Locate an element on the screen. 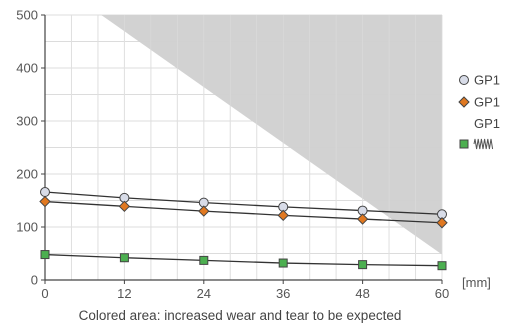 The image size is (506, 327). x-tick-label: 36 is located at coordinates (283, 293).